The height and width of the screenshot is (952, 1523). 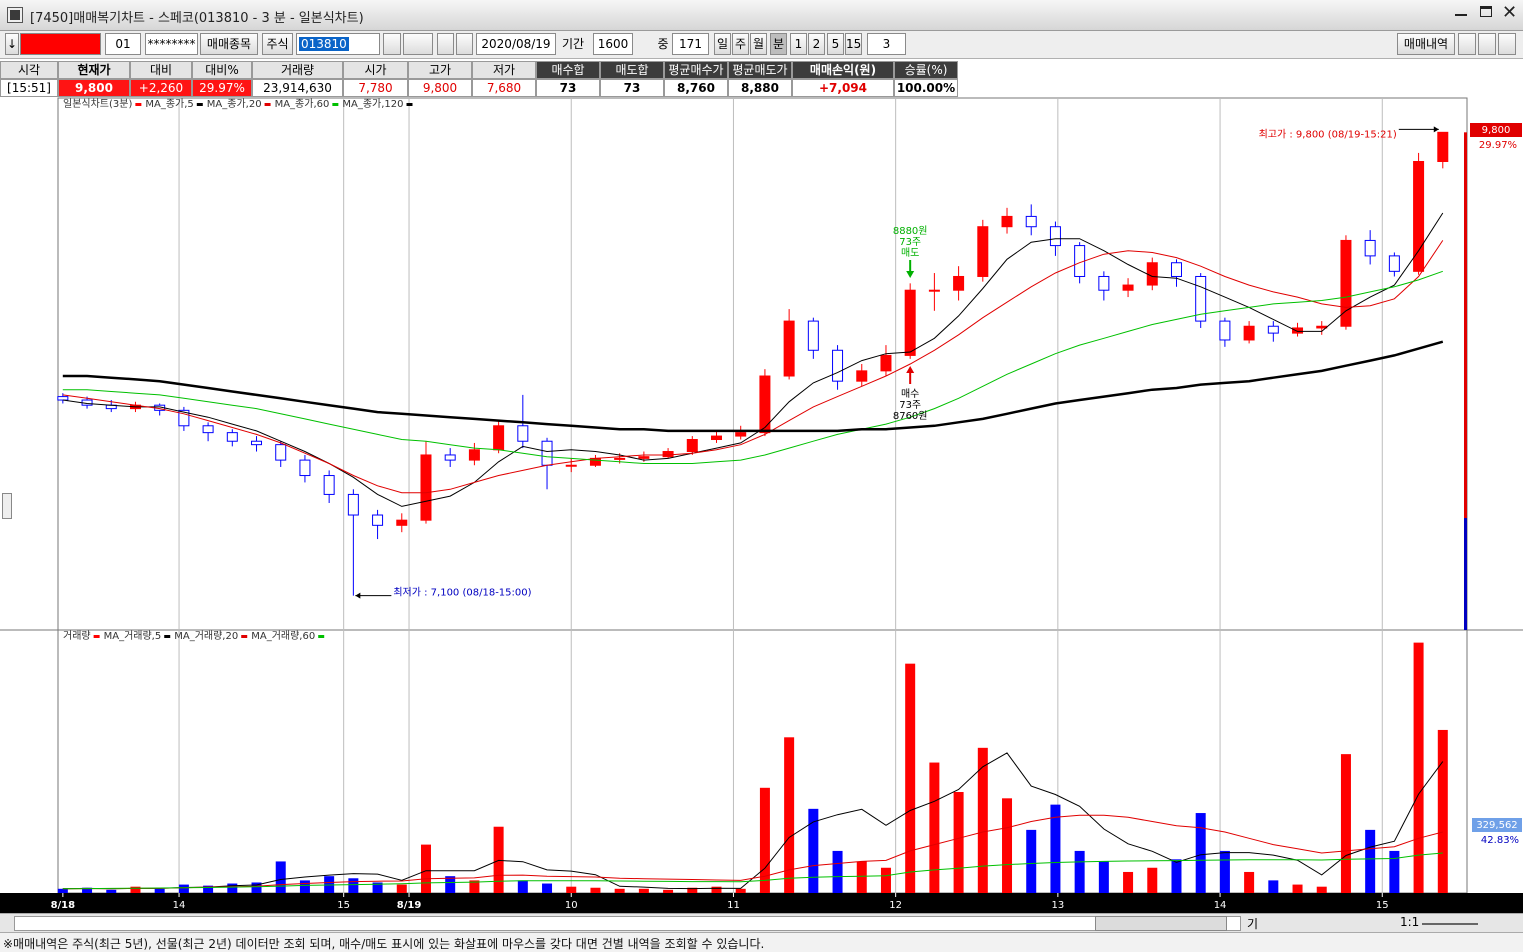 I want to click on mid-label: 중, so click(x=663, y=44).